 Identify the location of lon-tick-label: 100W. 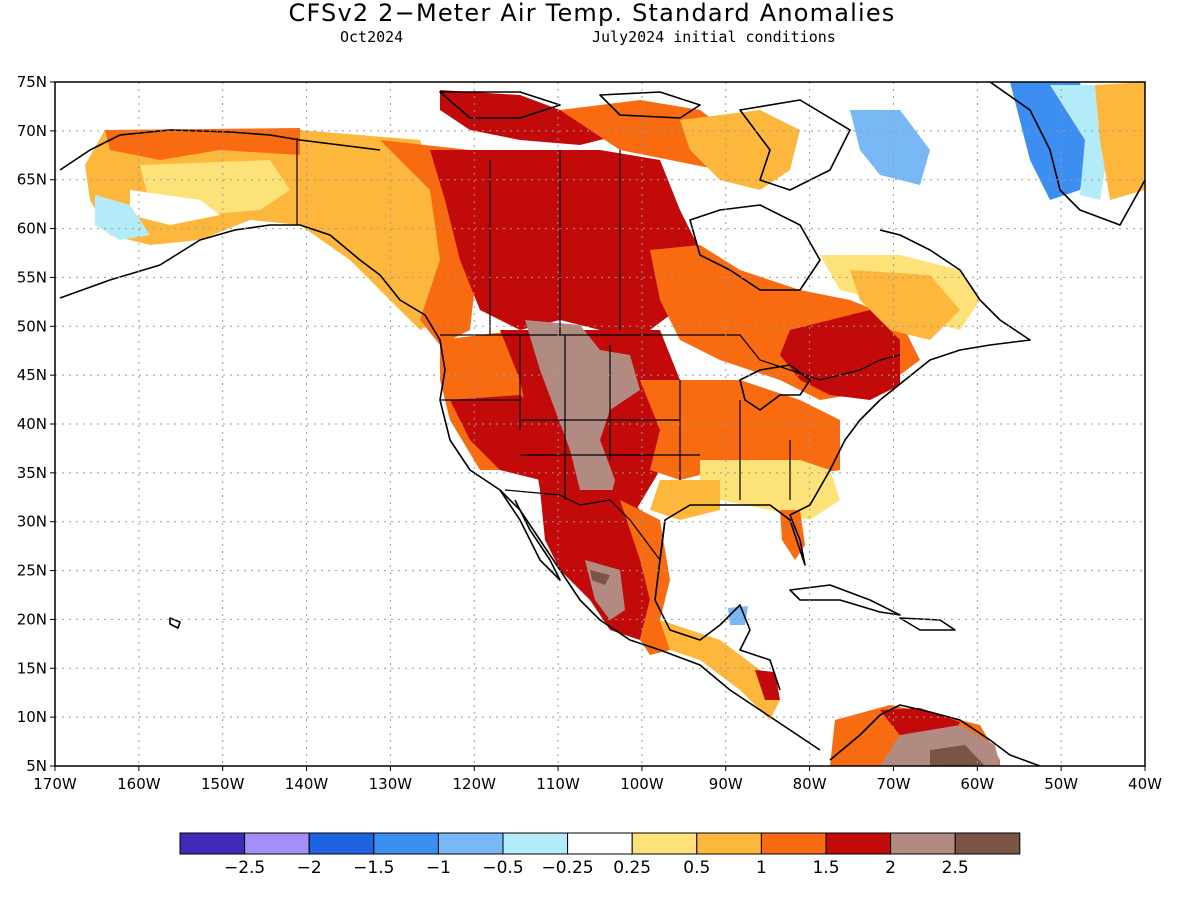
(642, 784).